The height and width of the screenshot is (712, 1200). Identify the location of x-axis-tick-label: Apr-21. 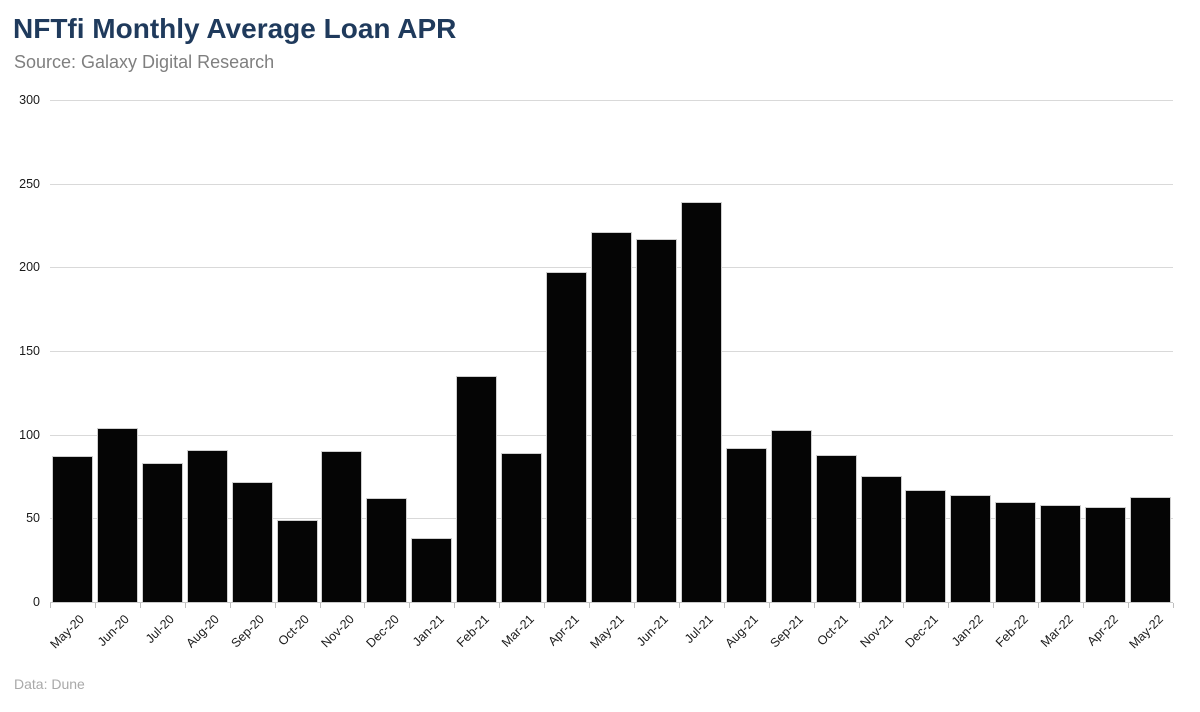
(563, 630).